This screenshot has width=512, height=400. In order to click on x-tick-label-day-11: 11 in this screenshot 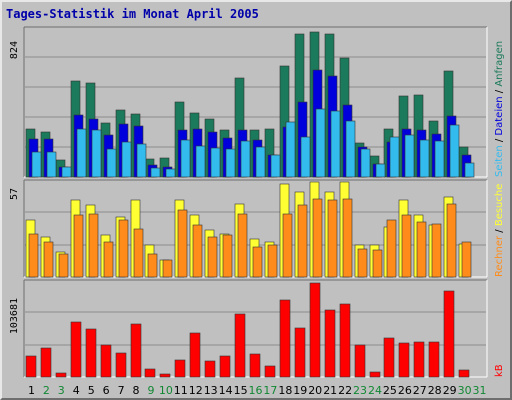, I will do `click(181, 390)`.